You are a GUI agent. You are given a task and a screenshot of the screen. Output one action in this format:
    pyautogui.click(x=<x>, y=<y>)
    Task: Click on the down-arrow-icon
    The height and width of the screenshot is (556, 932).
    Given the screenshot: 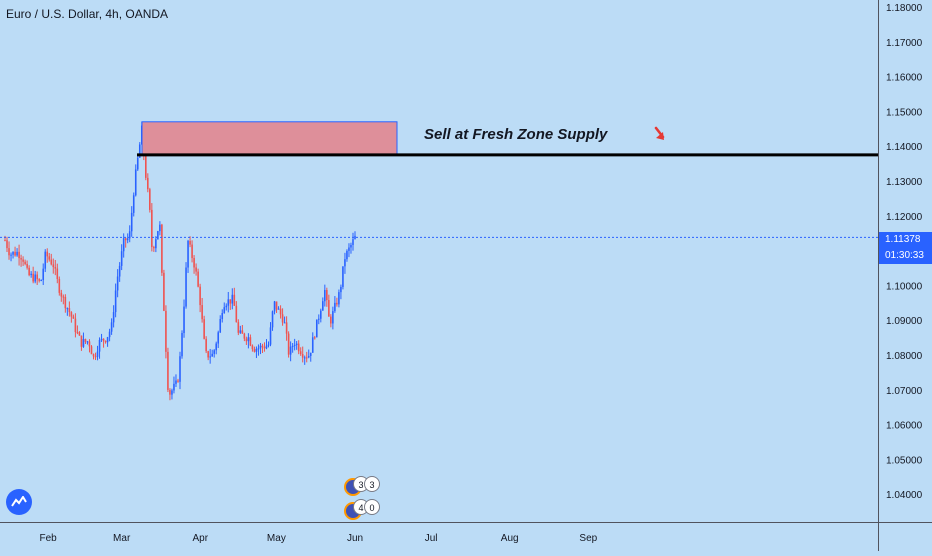 What is the action you would take?
    pyautogui.click(x=659, y=133)
    